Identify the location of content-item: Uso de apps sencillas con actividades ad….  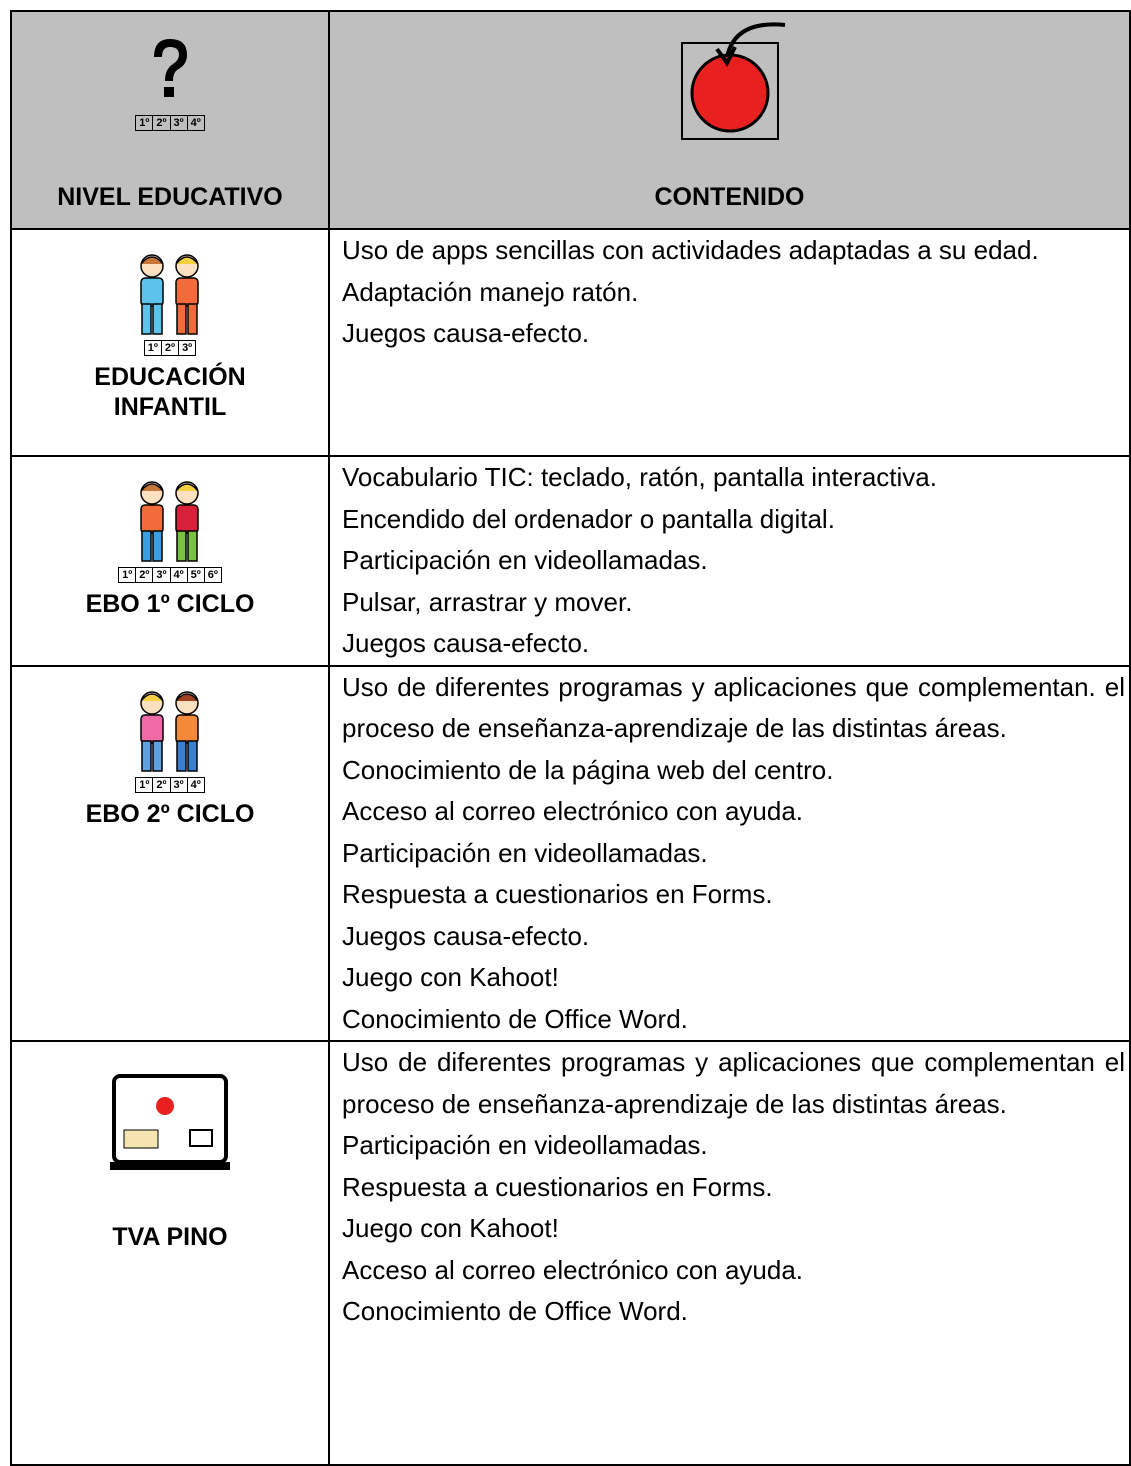
(690, 250).